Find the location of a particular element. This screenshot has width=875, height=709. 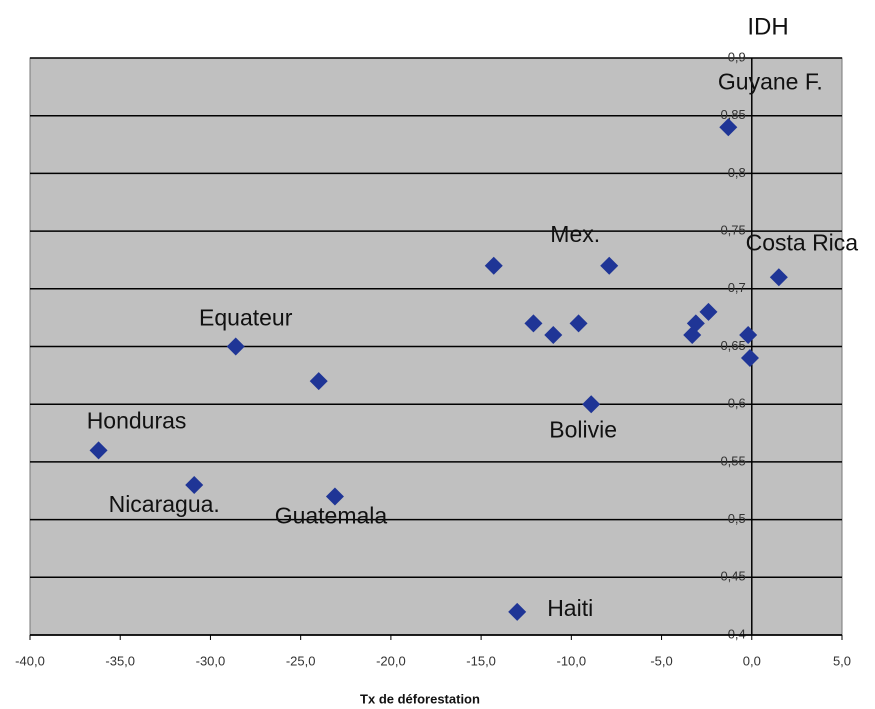

x-tick-label: -15,0 is located at coordinates (481, 660).